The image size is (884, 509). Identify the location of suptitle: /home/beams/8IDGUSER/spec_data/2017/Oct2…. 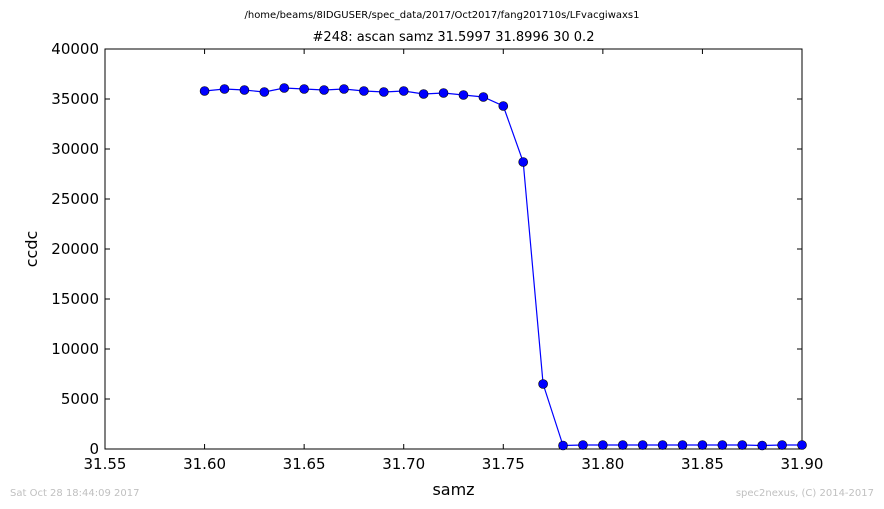
(442, 15).